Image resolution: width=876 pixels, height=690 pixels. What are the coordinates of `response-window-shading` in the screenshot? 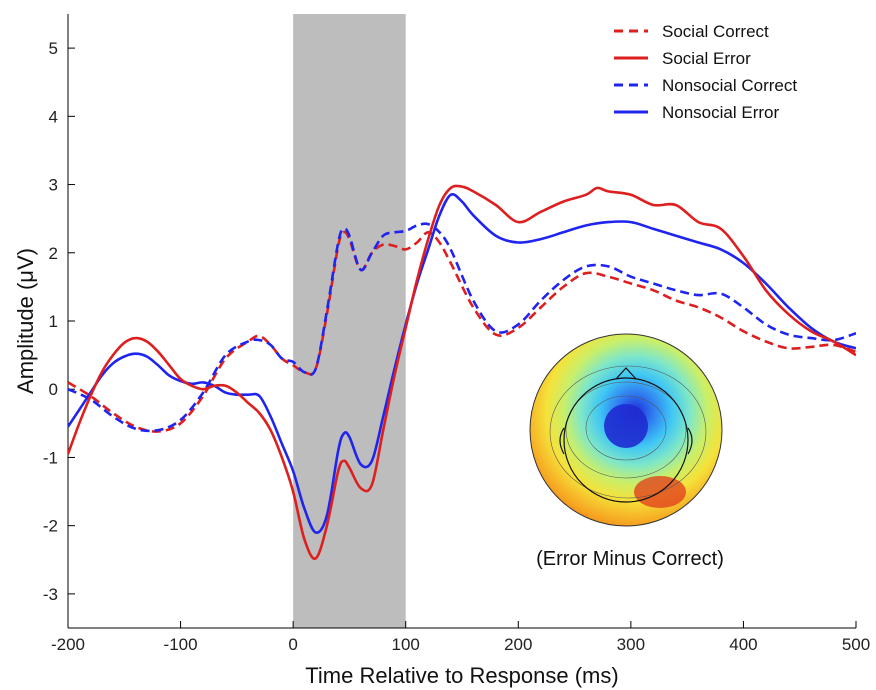 It's located at (349, 321).